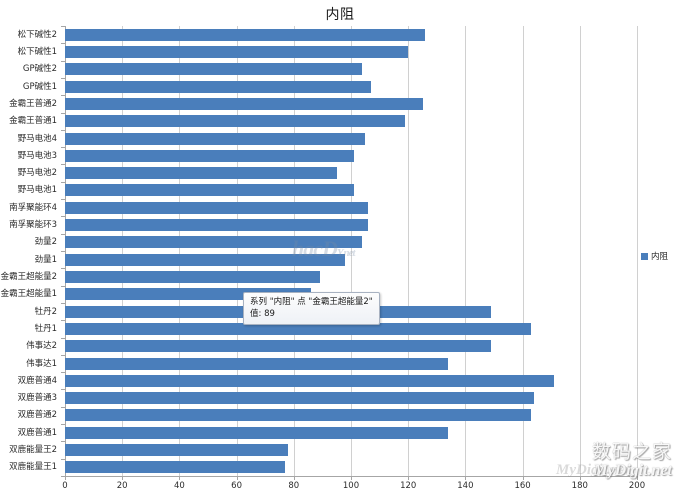  I want to click on category-label: 金霸王超能量1, so click(28, 294).